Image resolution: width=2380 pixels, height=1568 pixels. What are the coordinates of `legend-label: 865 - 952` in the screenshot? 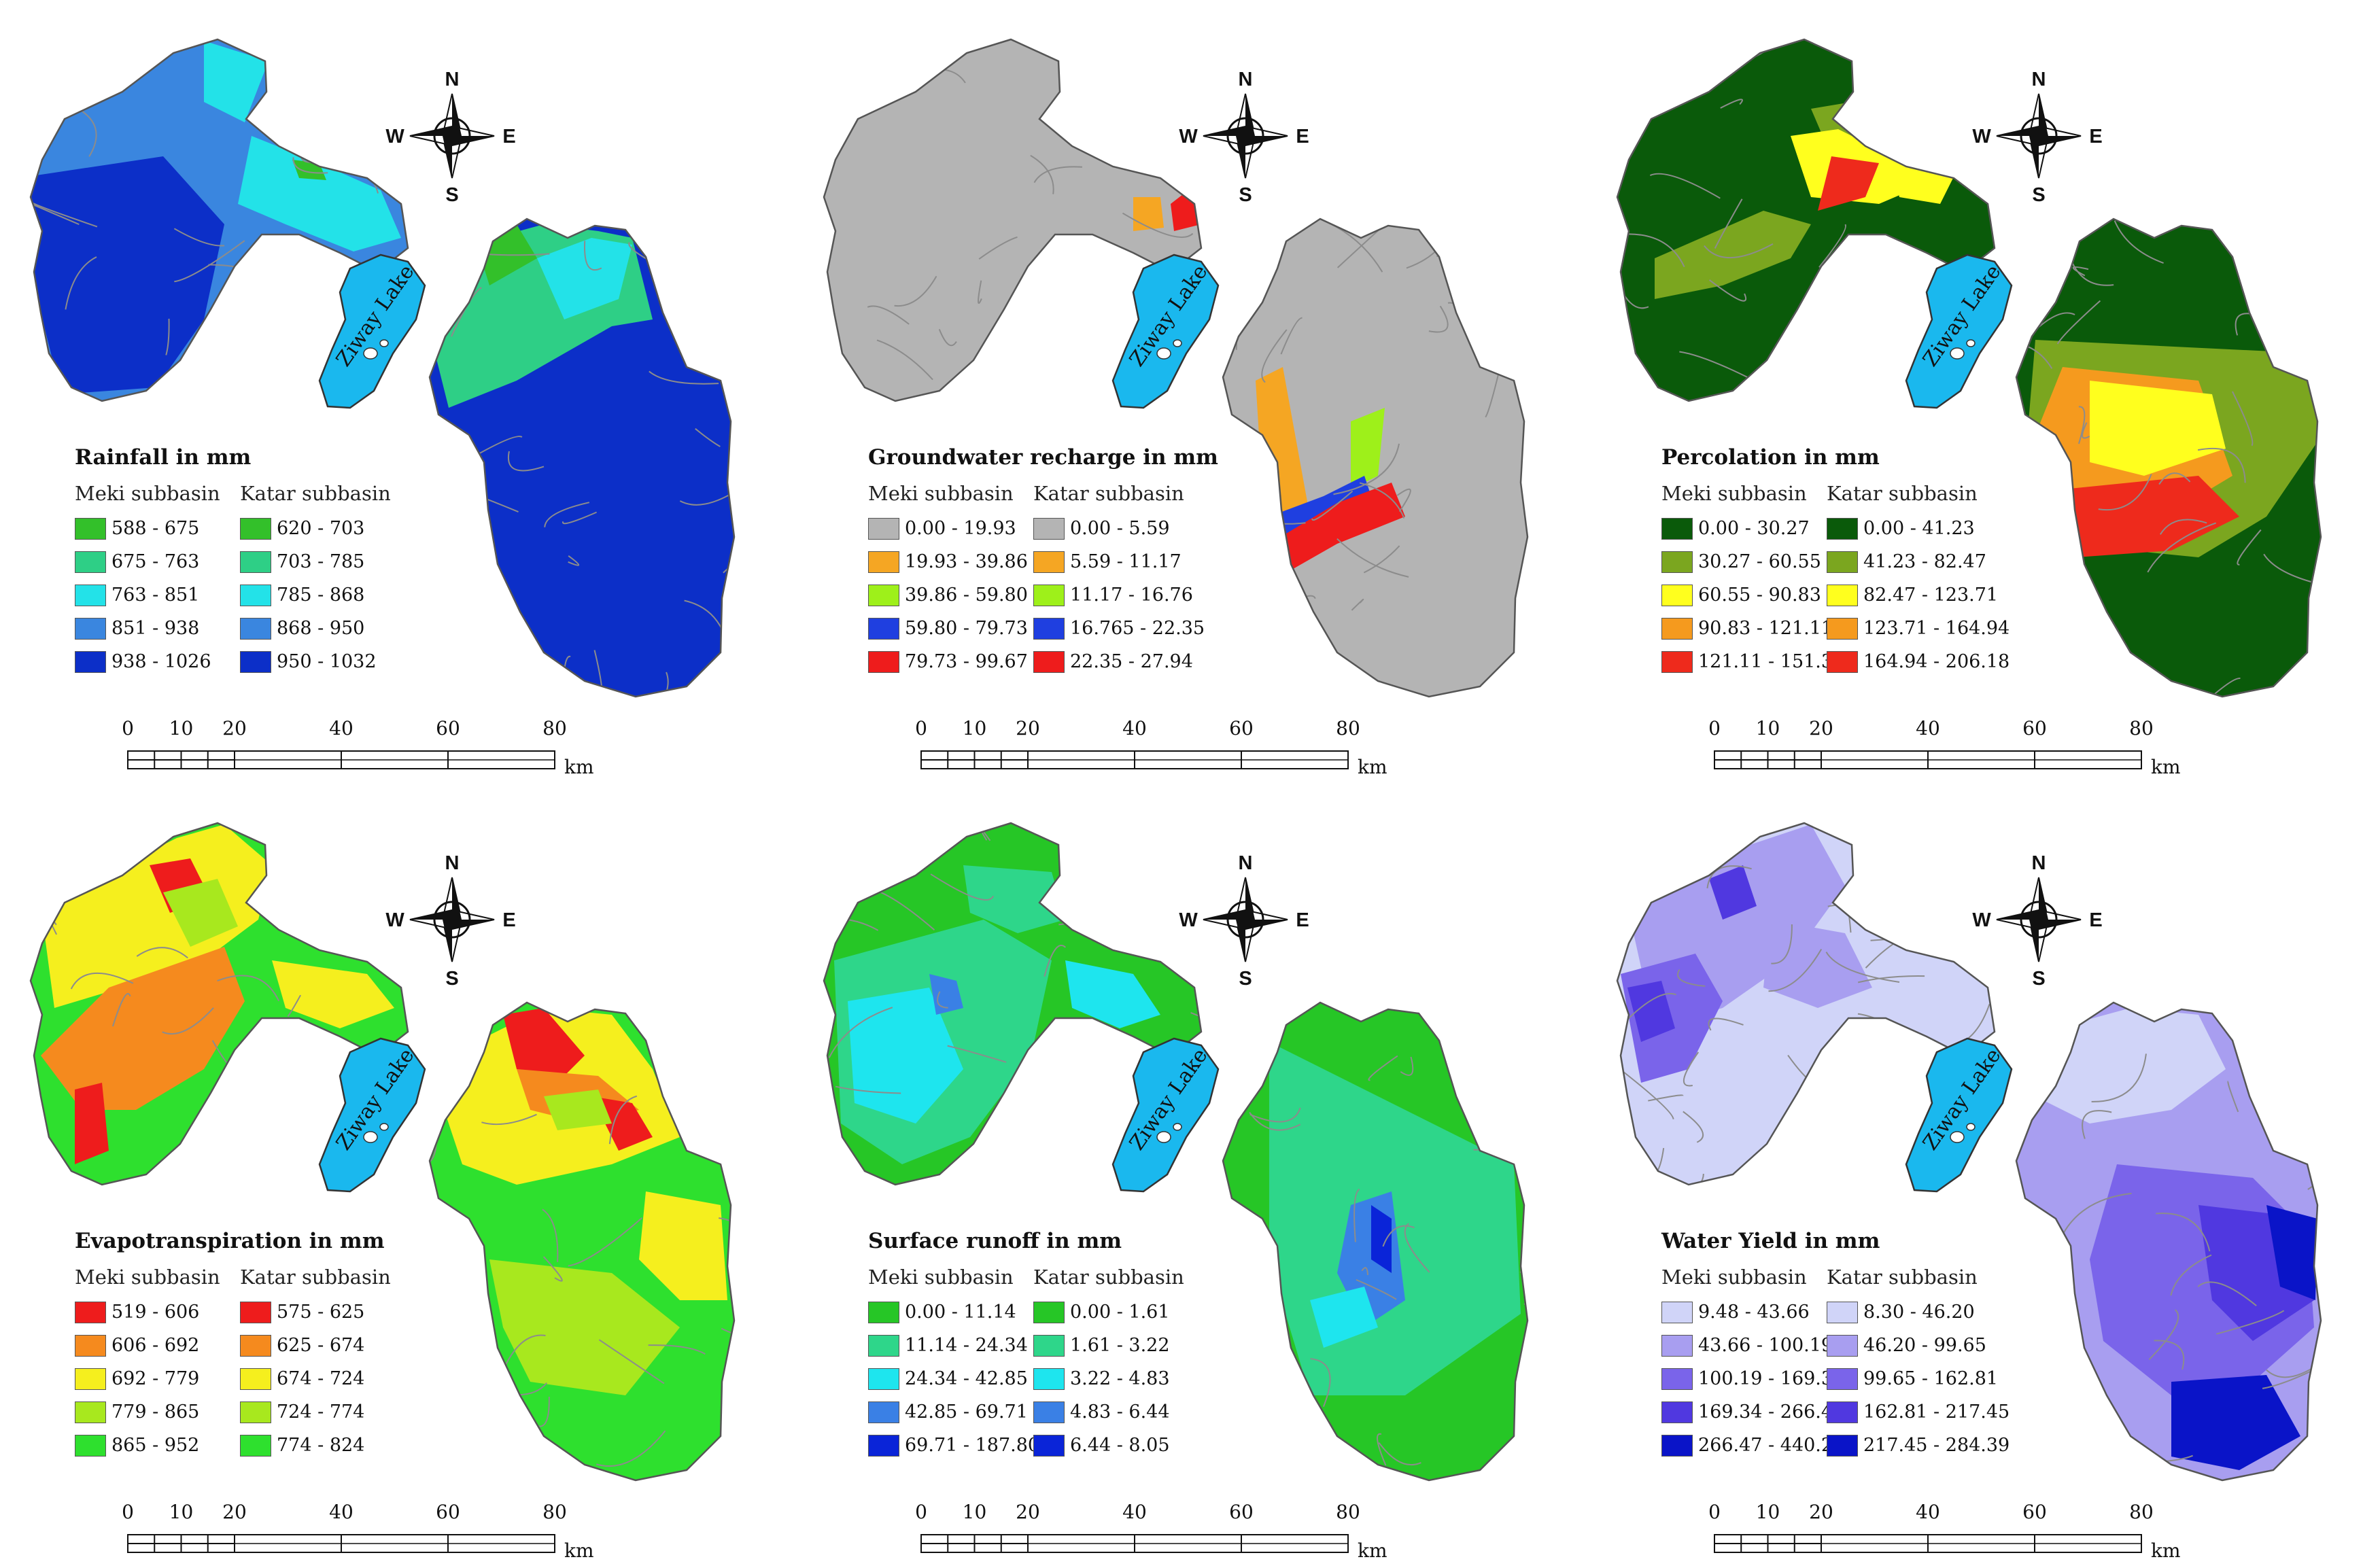 It's located at (155, 1445).